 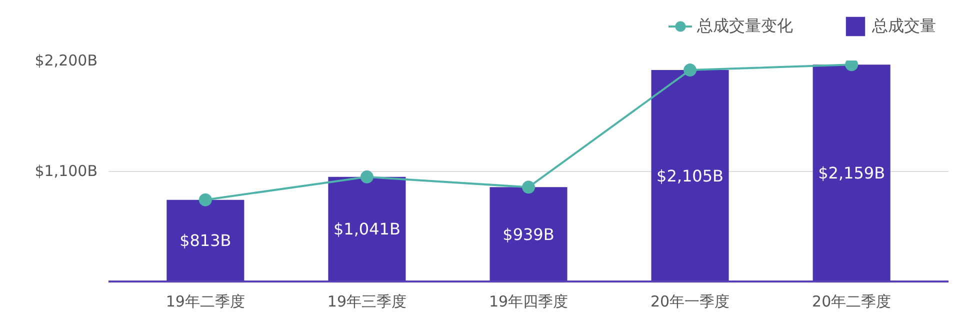 What do you see at coordinates (66, 171) in the screenshot?
I see `y-tick-label: $1,100B` at bounding box center [66, 171].